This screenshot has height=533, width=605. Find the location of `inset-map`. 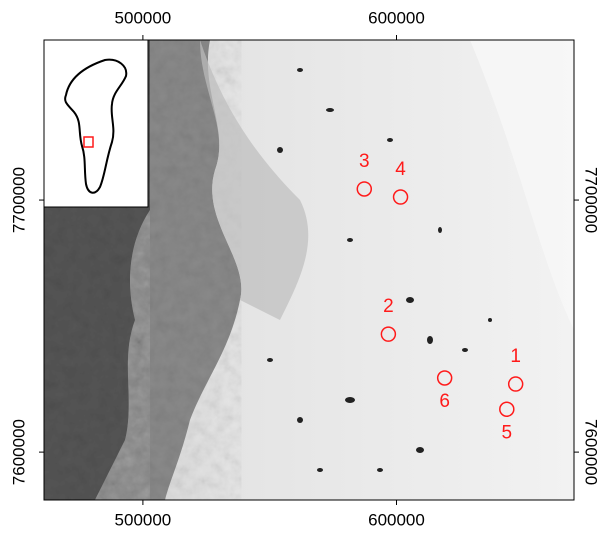

inset-map is located at coordinates (96, 123).